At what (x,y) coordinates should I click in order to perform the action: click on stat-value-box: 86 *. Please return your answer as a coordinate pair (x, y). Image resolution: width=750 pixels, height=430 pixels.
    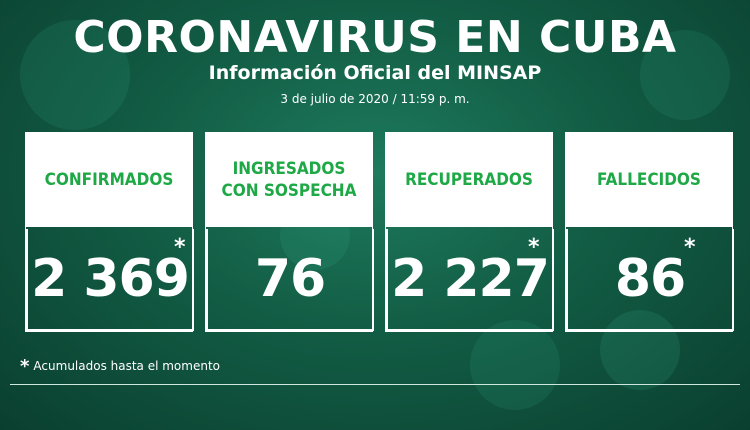
    Looking at the image, I should click on (650, 280).